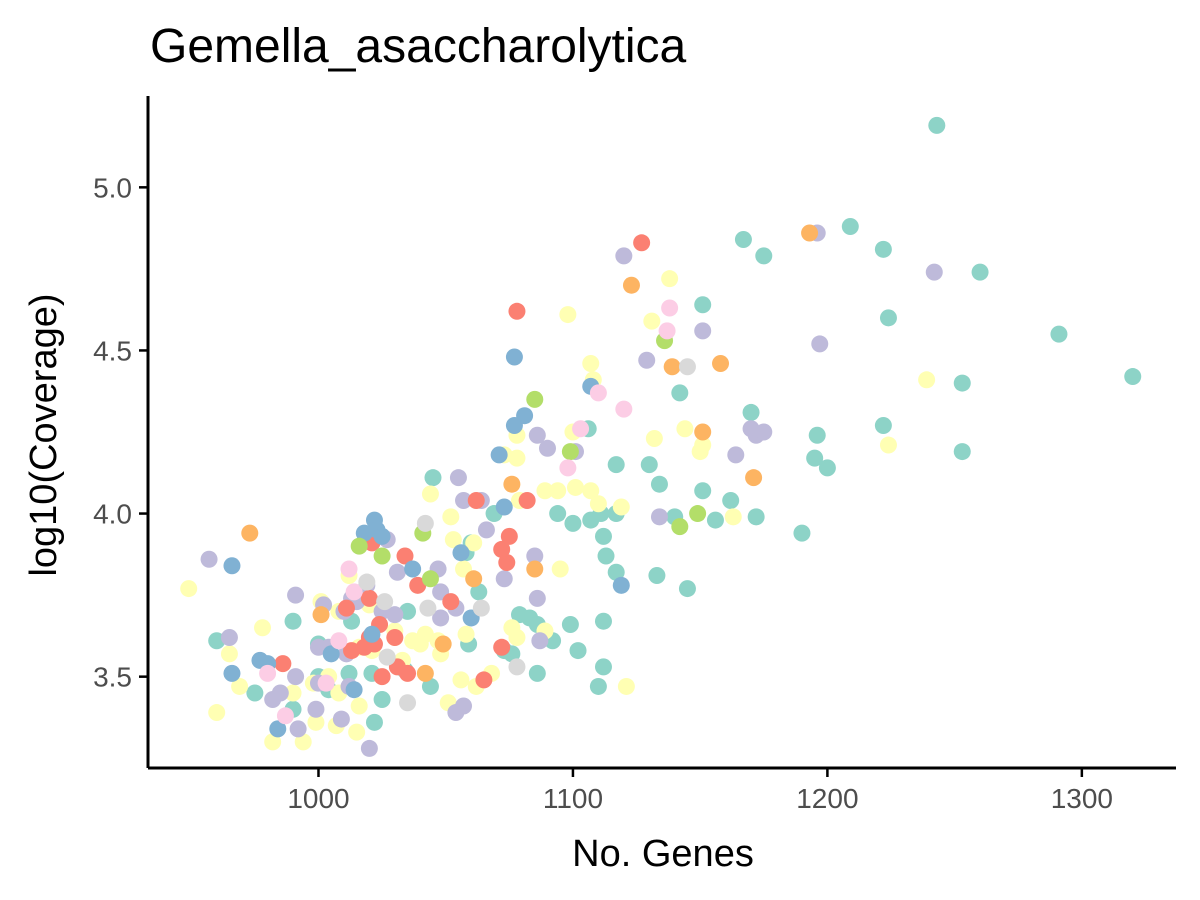 Image resolution: width=1200 pixels, height=900 pixels. Describe the element at coordinates (44, 434) in the screenshot. I see `y-axis-label: log10(Coverage)` at that location.